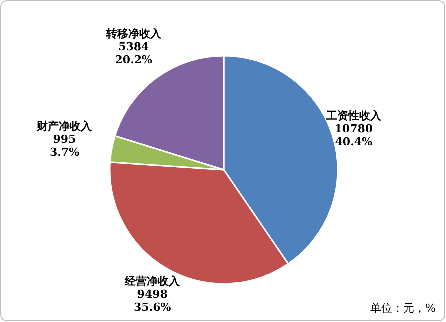  I want to click on data-label: 9498 35.6%, so click(153, 301).